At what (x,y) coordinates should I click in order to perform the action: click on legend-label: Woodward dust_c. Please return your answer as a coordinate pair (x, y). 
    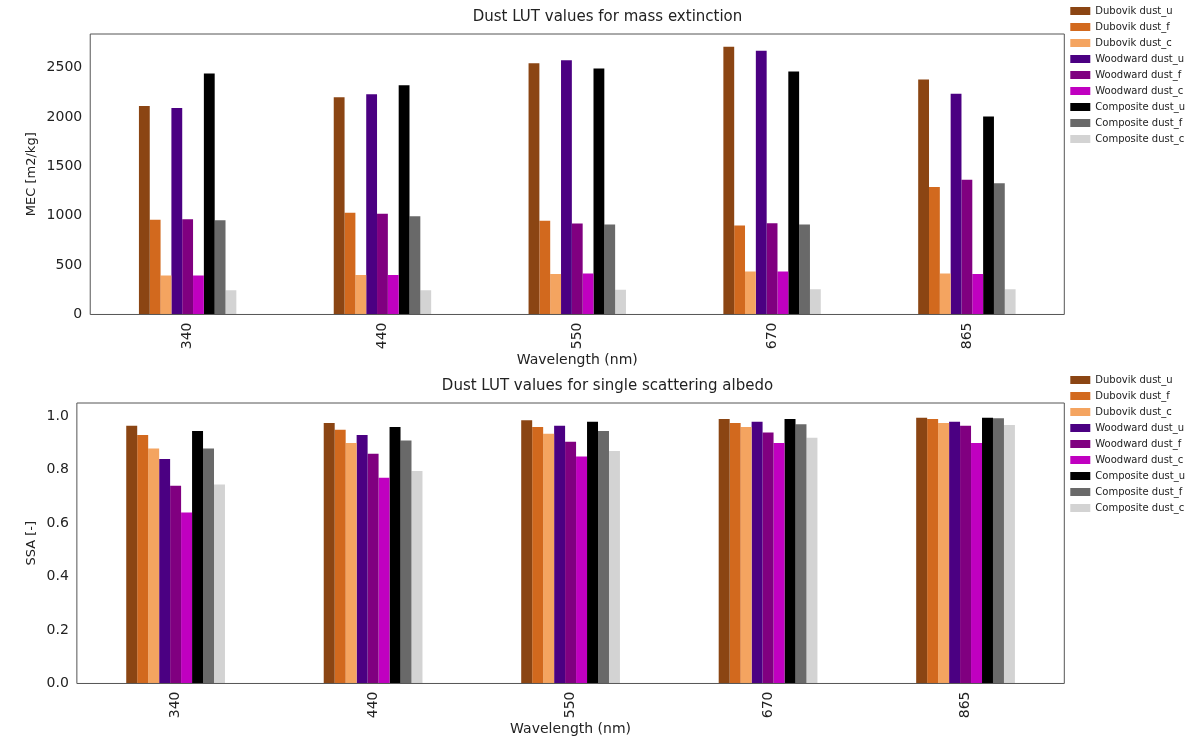
    Looking at the image, I should click on (1139, 459).